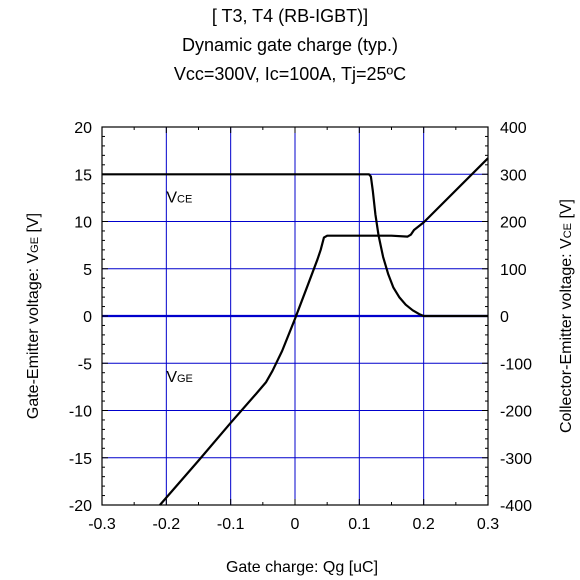  Describe the element at coordinates (516, 459) in the screenshot. I see `y-right-tick-label: -300` at that location.